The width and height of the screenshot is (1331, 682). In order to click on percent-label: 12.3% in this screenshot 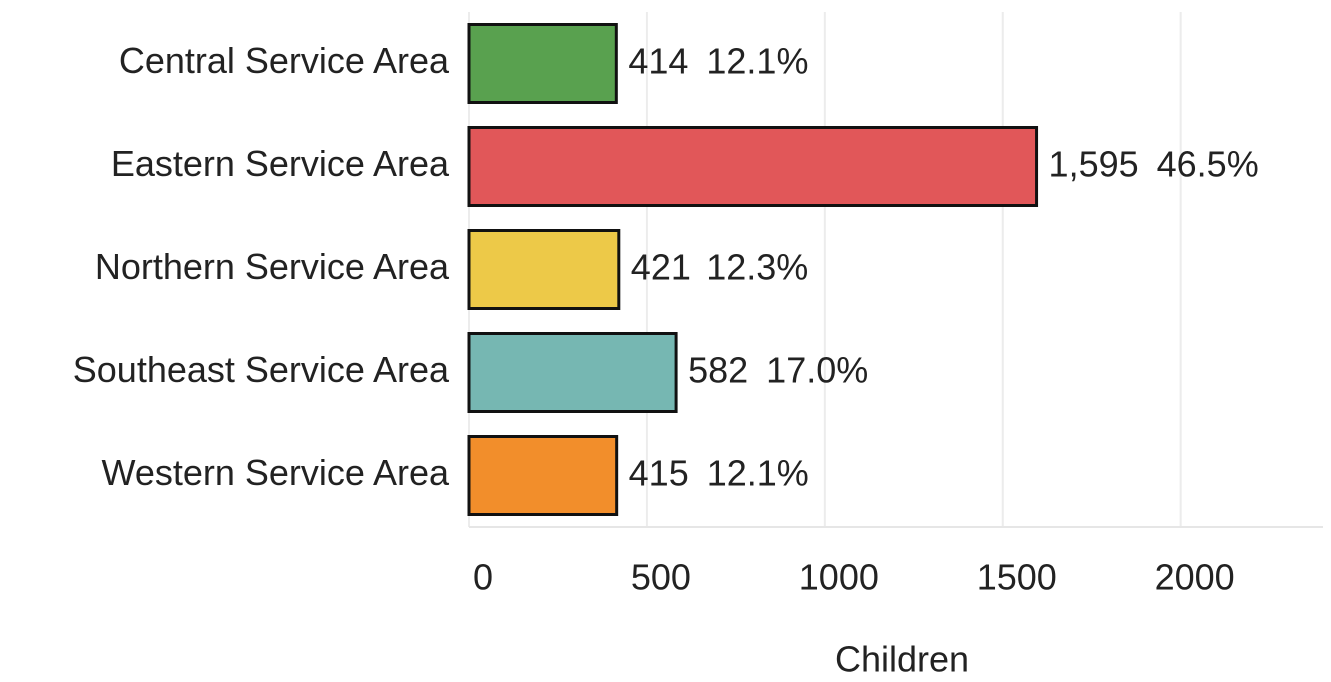, I will do `click(757, 266)`.